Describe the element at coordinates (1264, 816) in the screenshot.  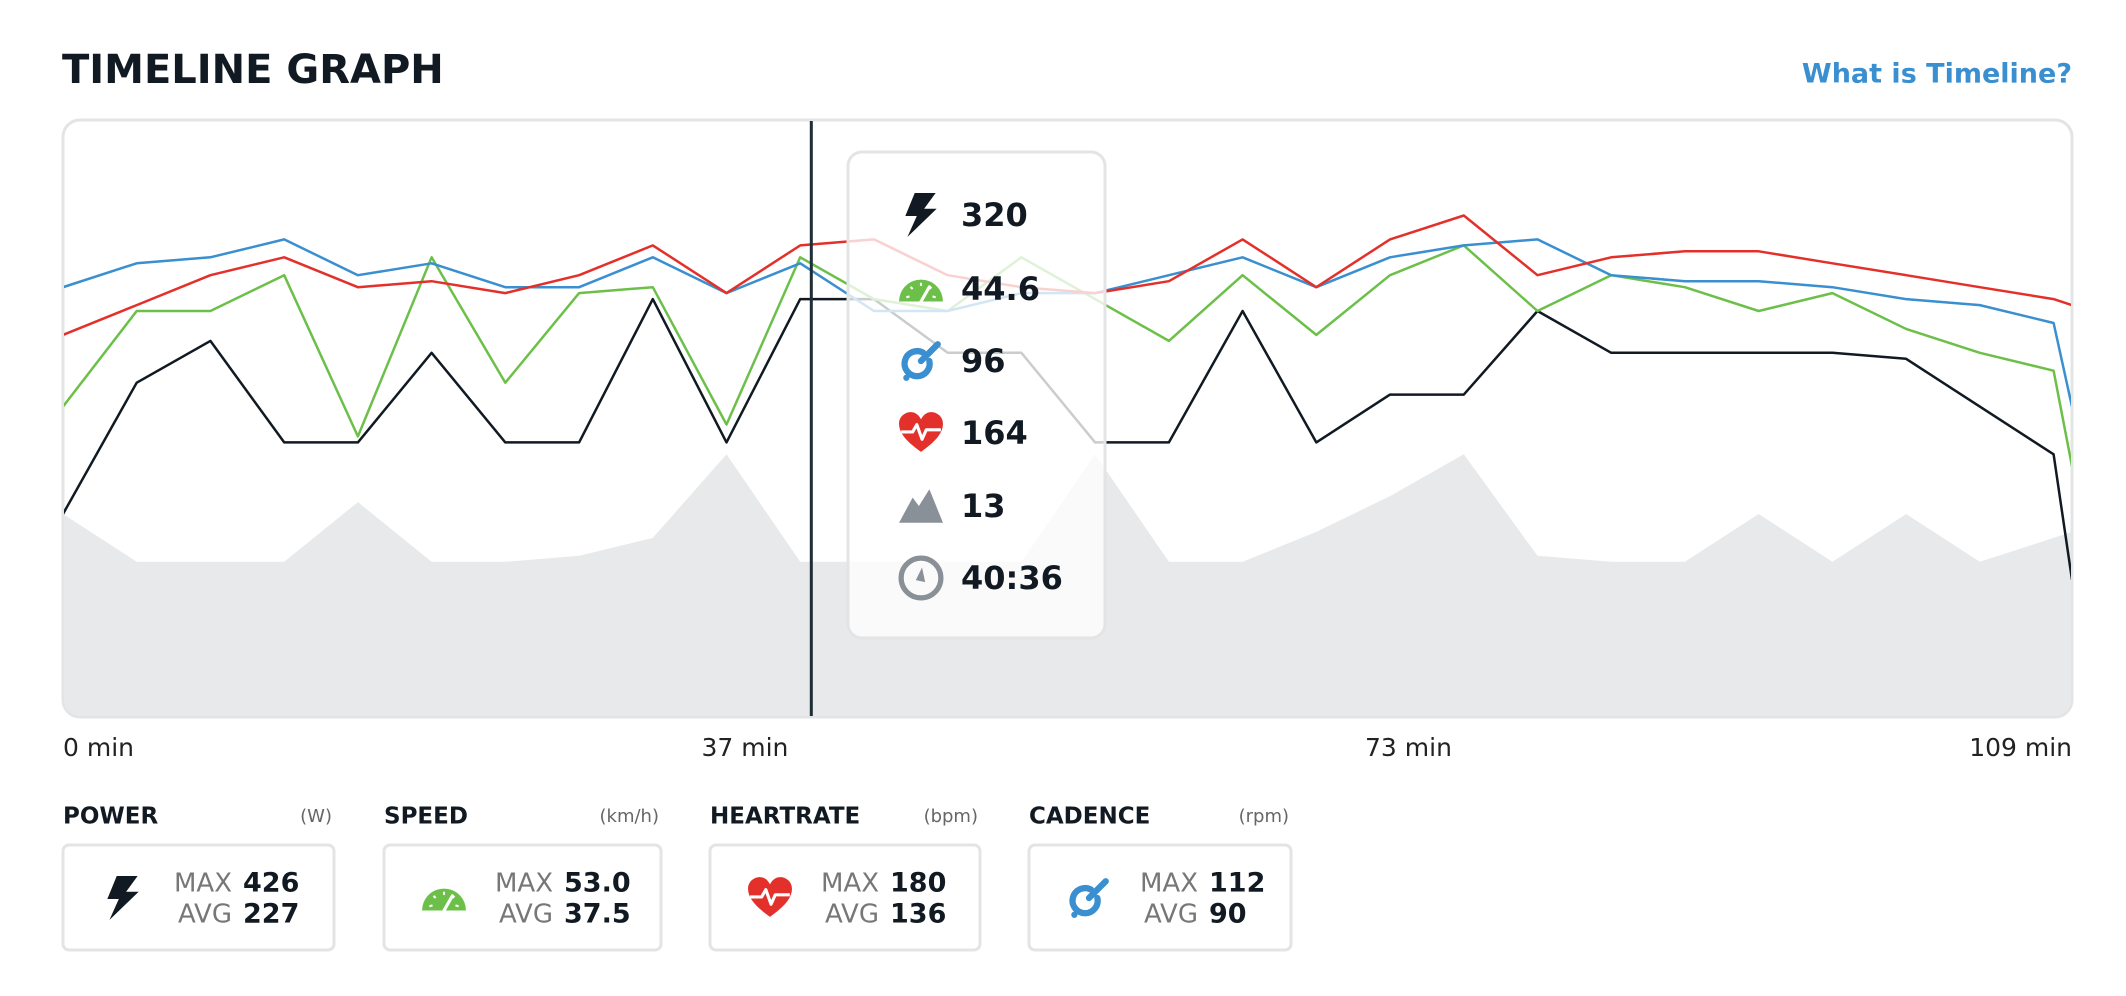
I see `stat-unit: (rpm)` at that location.